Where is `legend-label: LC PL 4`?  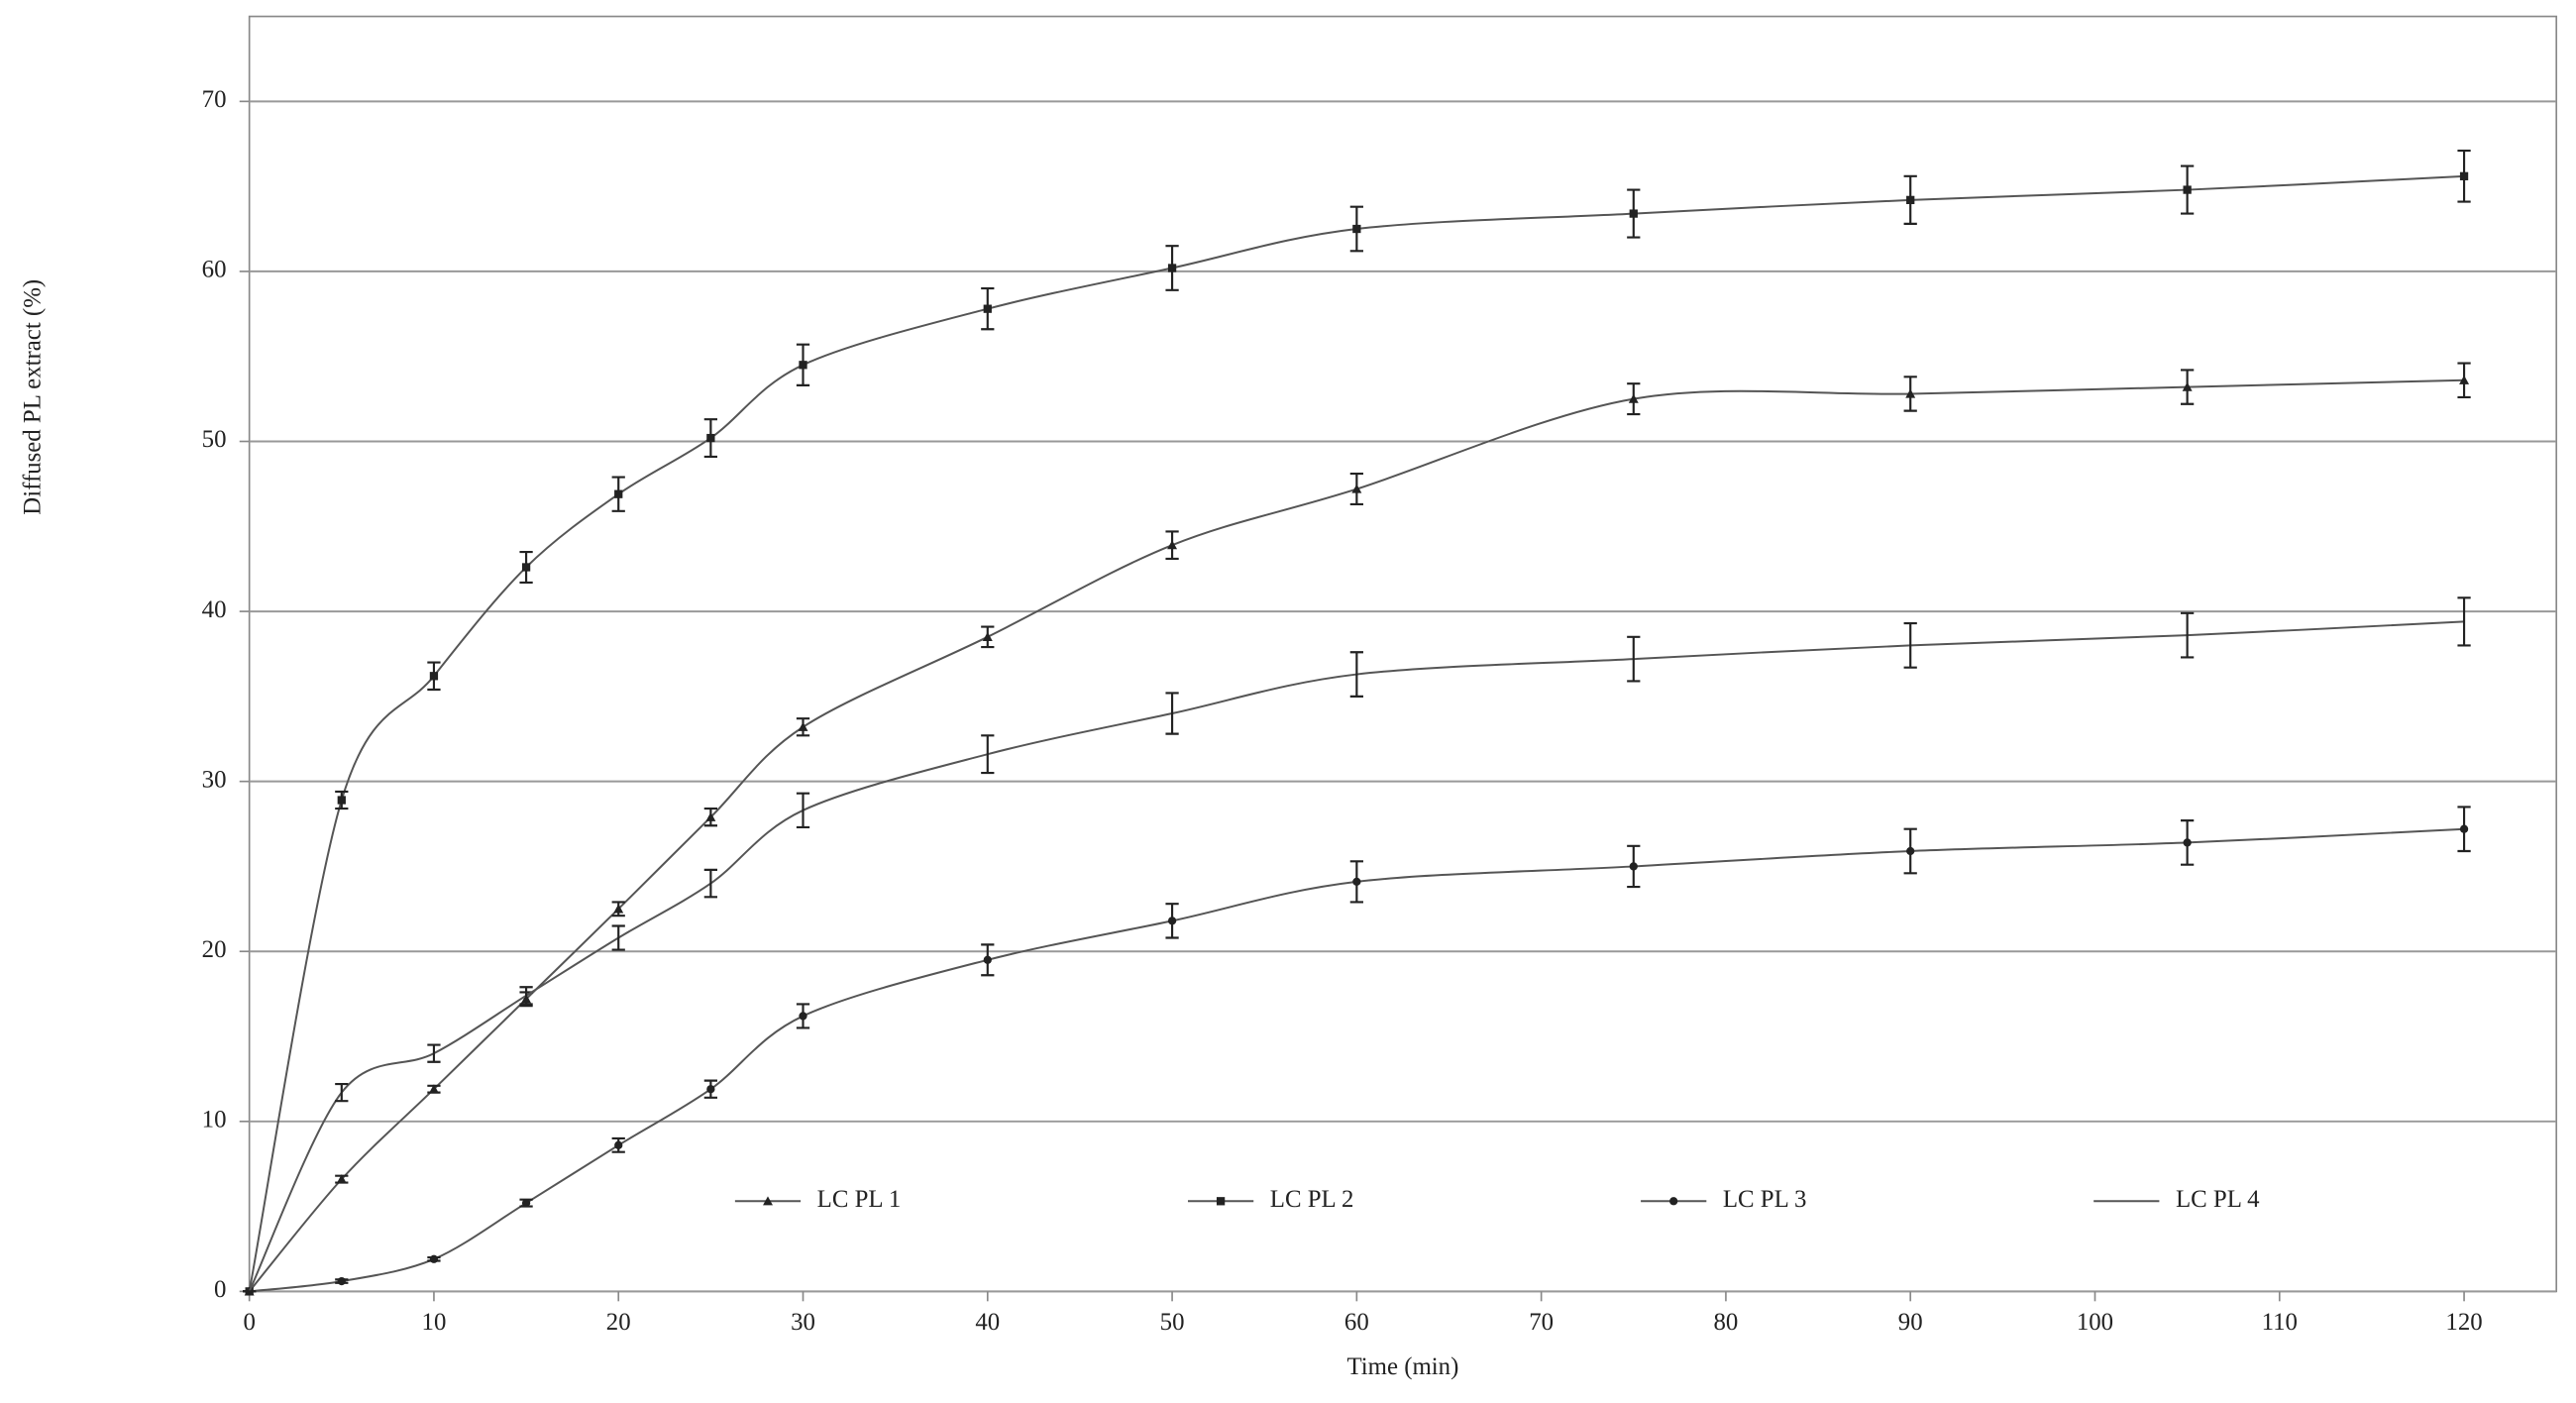
legend-label: LC PL 4 is located at coordinates (2218, 1199).